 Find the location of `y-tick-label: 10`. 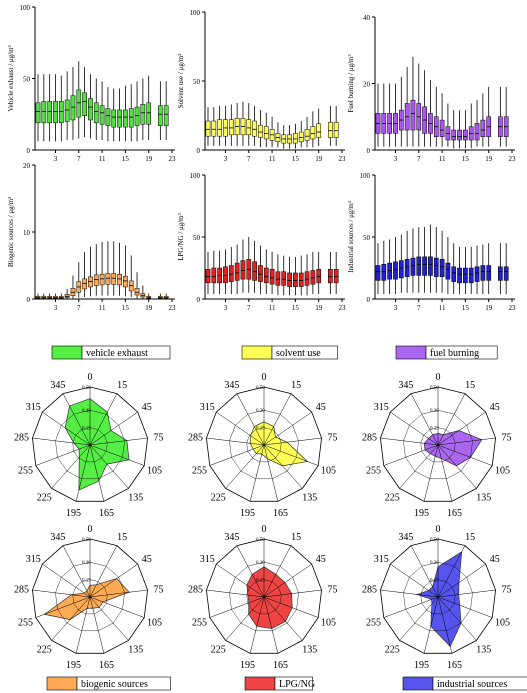

y-tick-label: 10 is located at coordinates (27, 233).